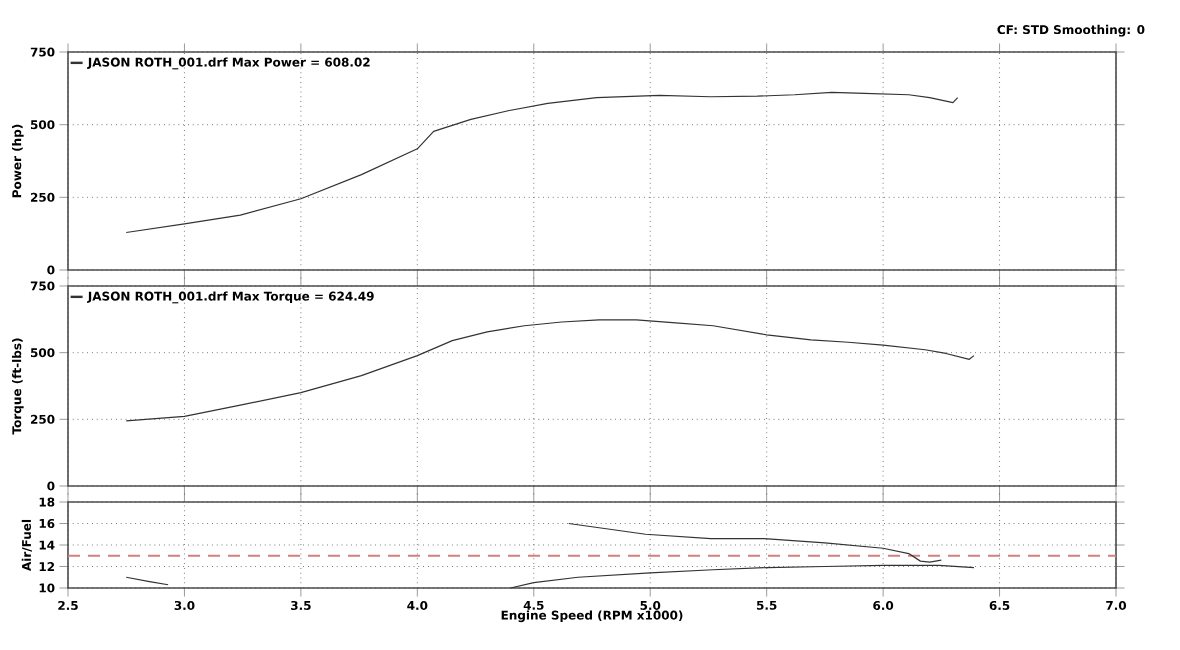 This screenshot has height=650, width=1180. I want to click on line-series, so click(550, 370).